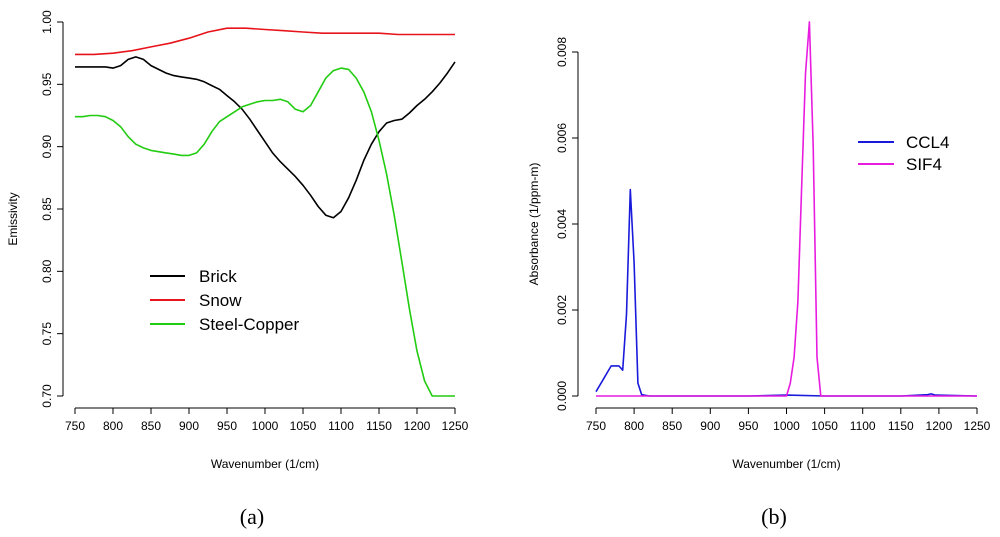 The image size is (1000, 537). I want to click on legend-label: Snow, so click(220, 300).